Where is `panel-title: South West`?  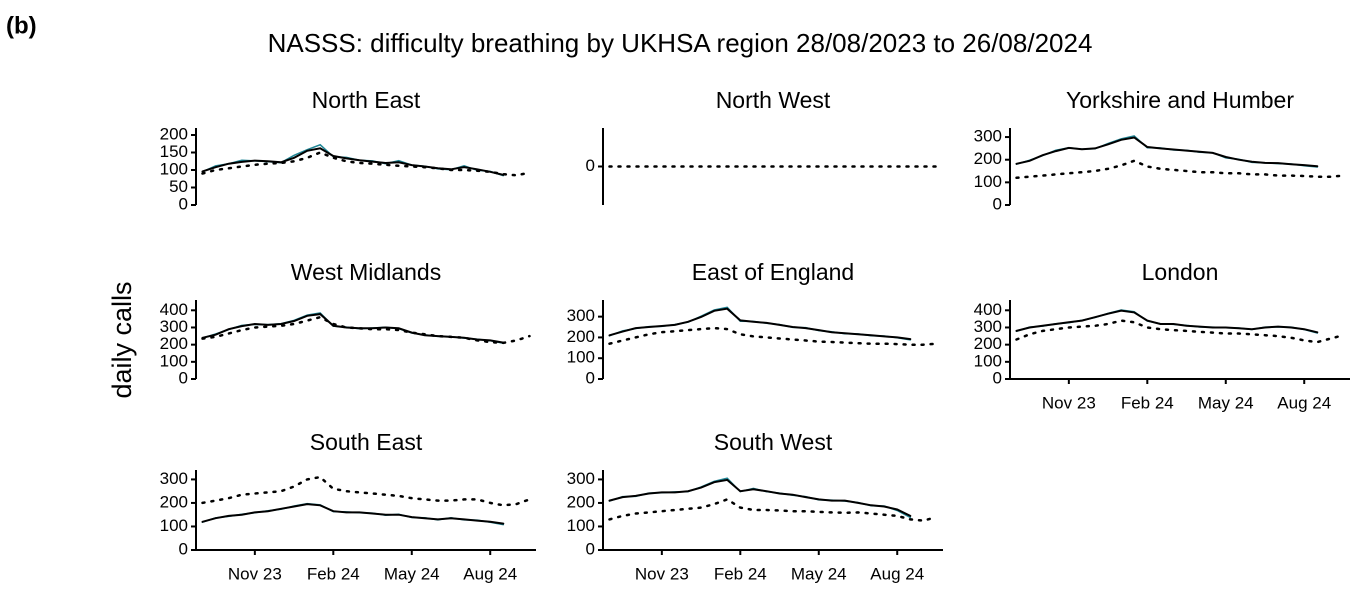 panel-title: South West is located at coordinates (773, 442).